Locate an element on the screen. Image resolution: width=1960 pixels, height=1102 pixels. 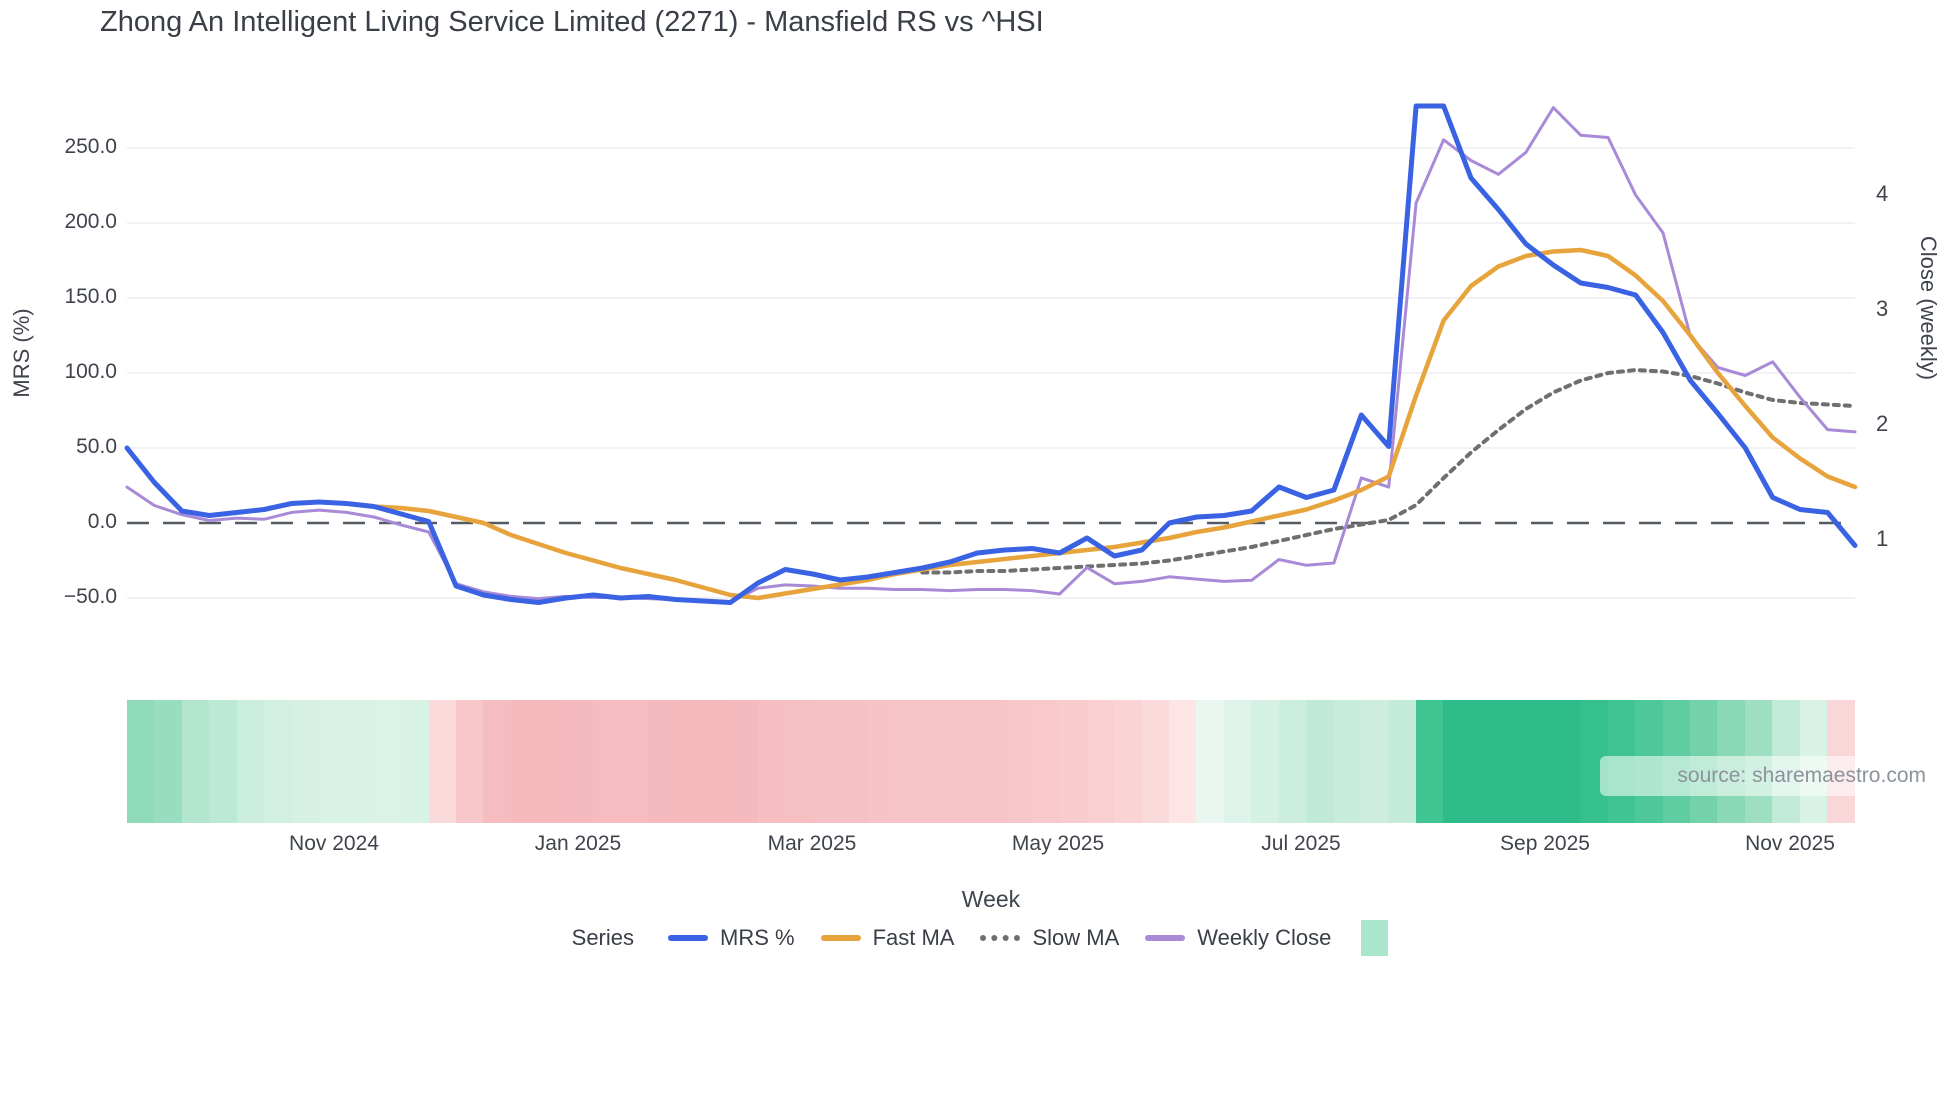
x-tick-label: Nov 2025 is located at coordinates (1790, 843).